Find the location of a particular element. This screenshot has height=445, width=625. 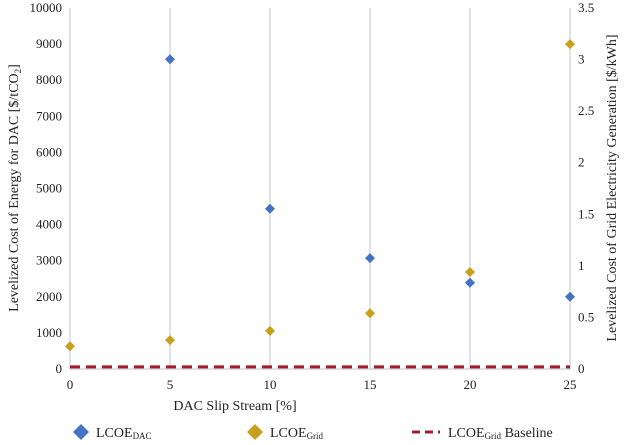

y-right-tick-label: 2.5 is located at coordinates (586, 110).